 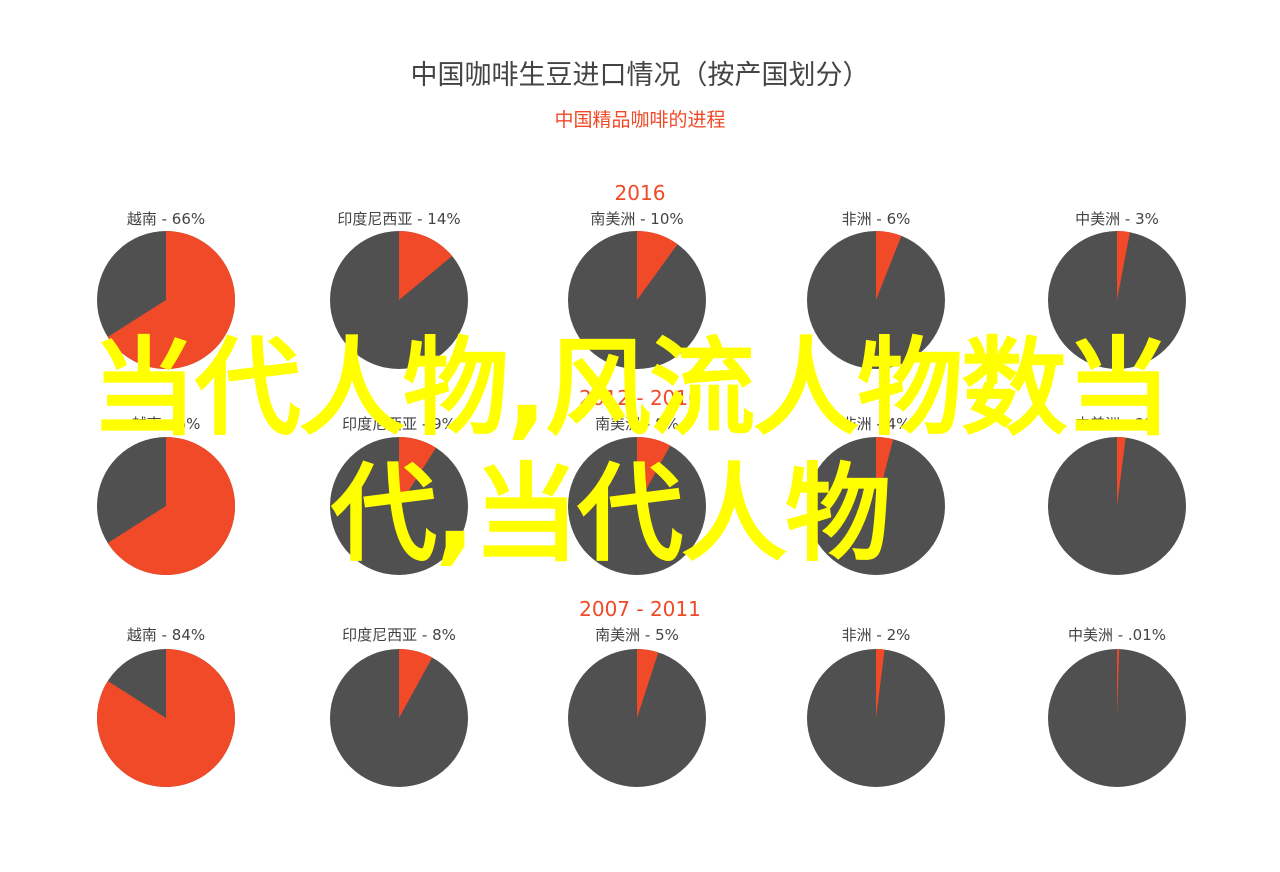 What do you see at coordinates (640, 75) in the screenshot?
I see `chart-title: 中国咖啡生豆进口情况（按产国划分）` at bounding box center [640, 75].